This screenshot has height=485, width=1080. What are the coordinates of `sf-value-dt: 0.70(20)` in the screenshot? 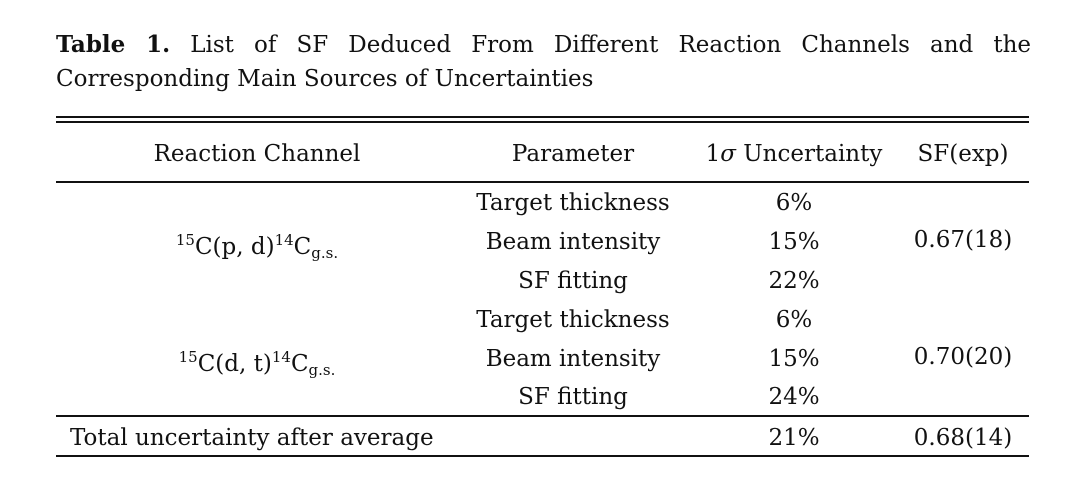 It's located at (963, 357).